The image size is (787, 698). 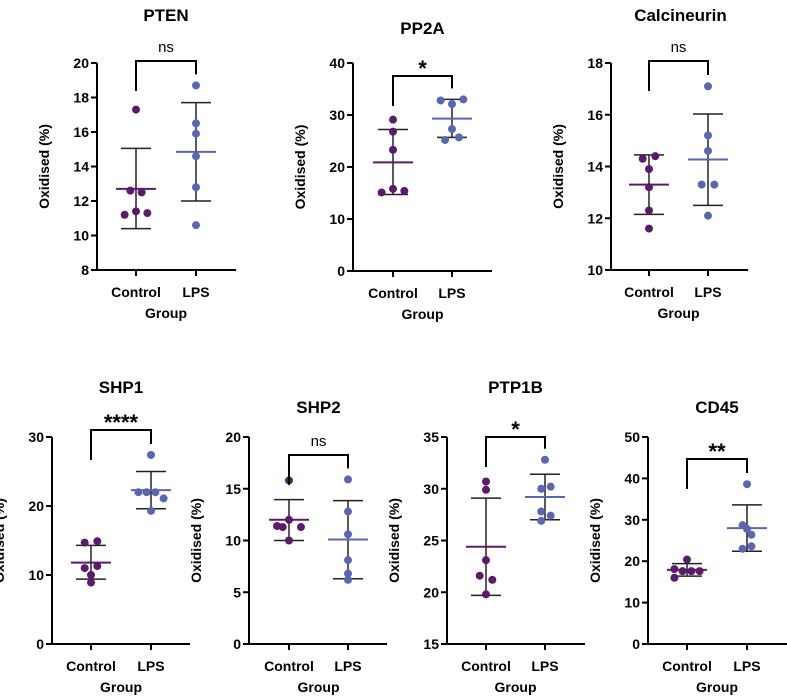 I want to click on y-tick-label: 30, so click(x=36, y=437).